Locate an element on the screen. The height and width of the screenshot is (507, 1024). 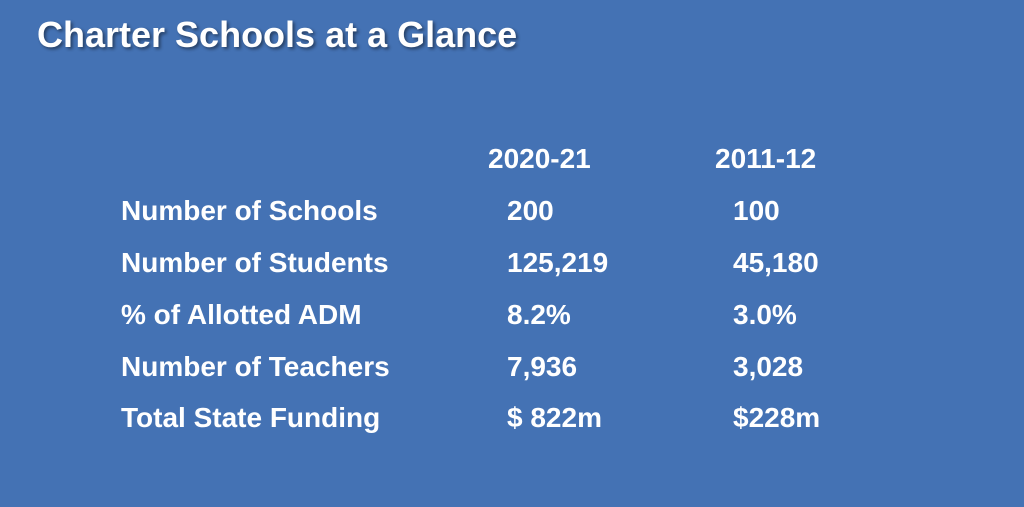
value-2011-12: $228m is located at coordinates (777, 417).